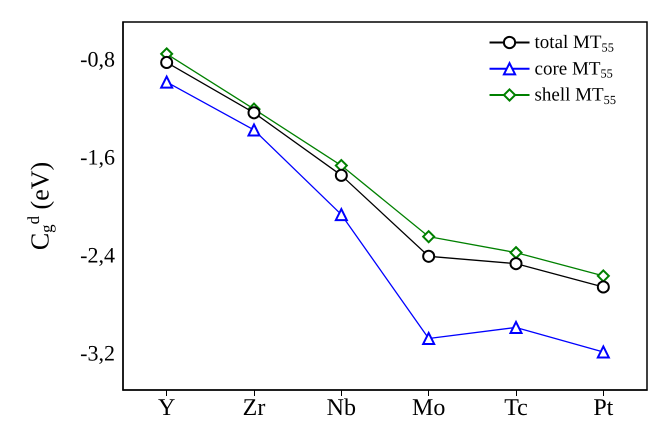 Image resolution: width=659 pixels, height=428 pixels. I want to click on y-tick-label: -2,4, so click(97, 255).